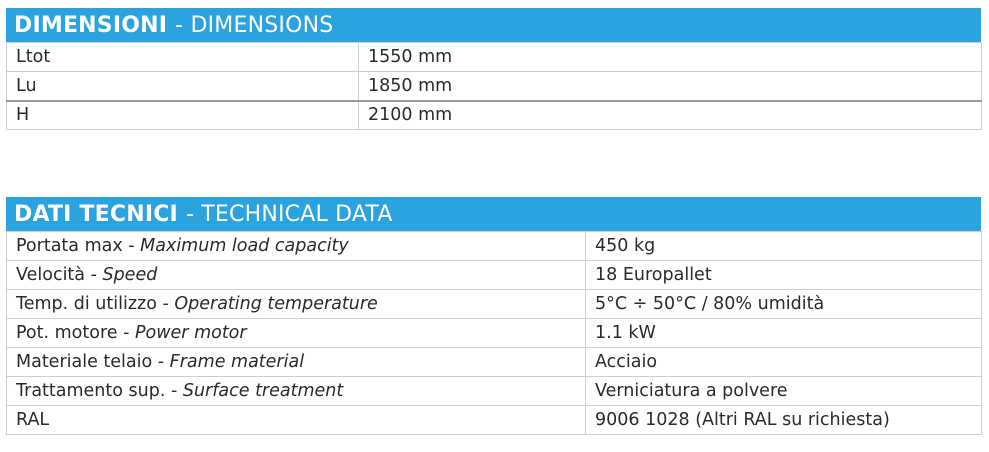  What do you see at coordinates (289, 214) in the screenshot?
I see `technical-title-light: - TECHNICAL DATA` at bounding box center [289, 214].